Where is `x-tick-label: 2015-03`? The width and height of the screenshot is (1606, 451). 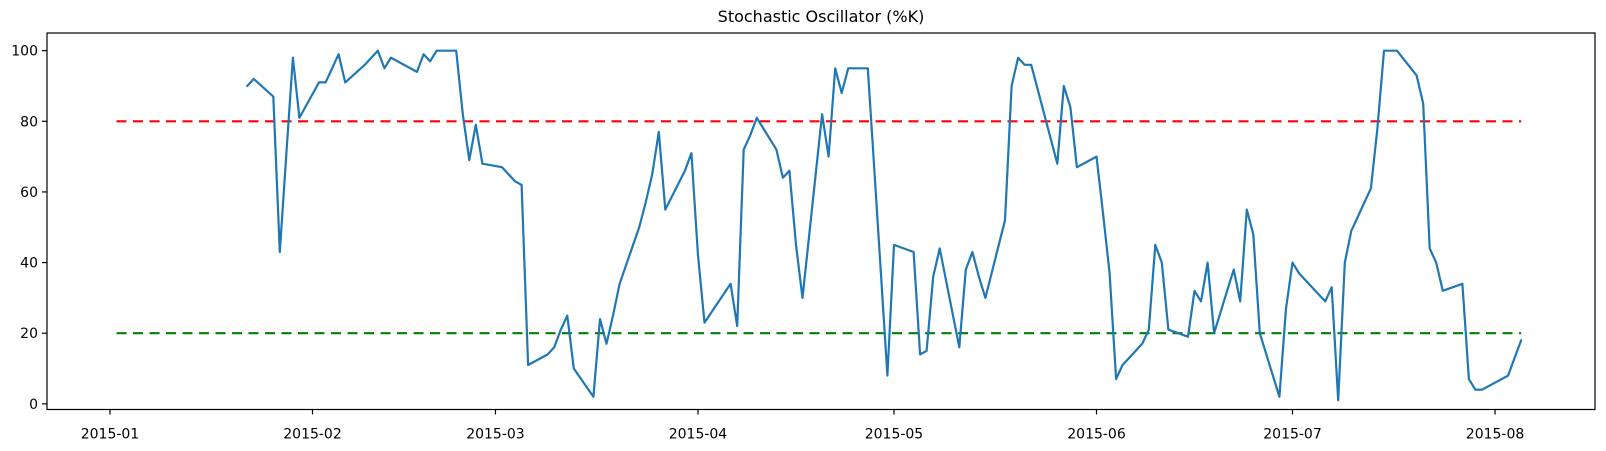
x-tick-label: 2015-03 is located at coordinates (495, 435).